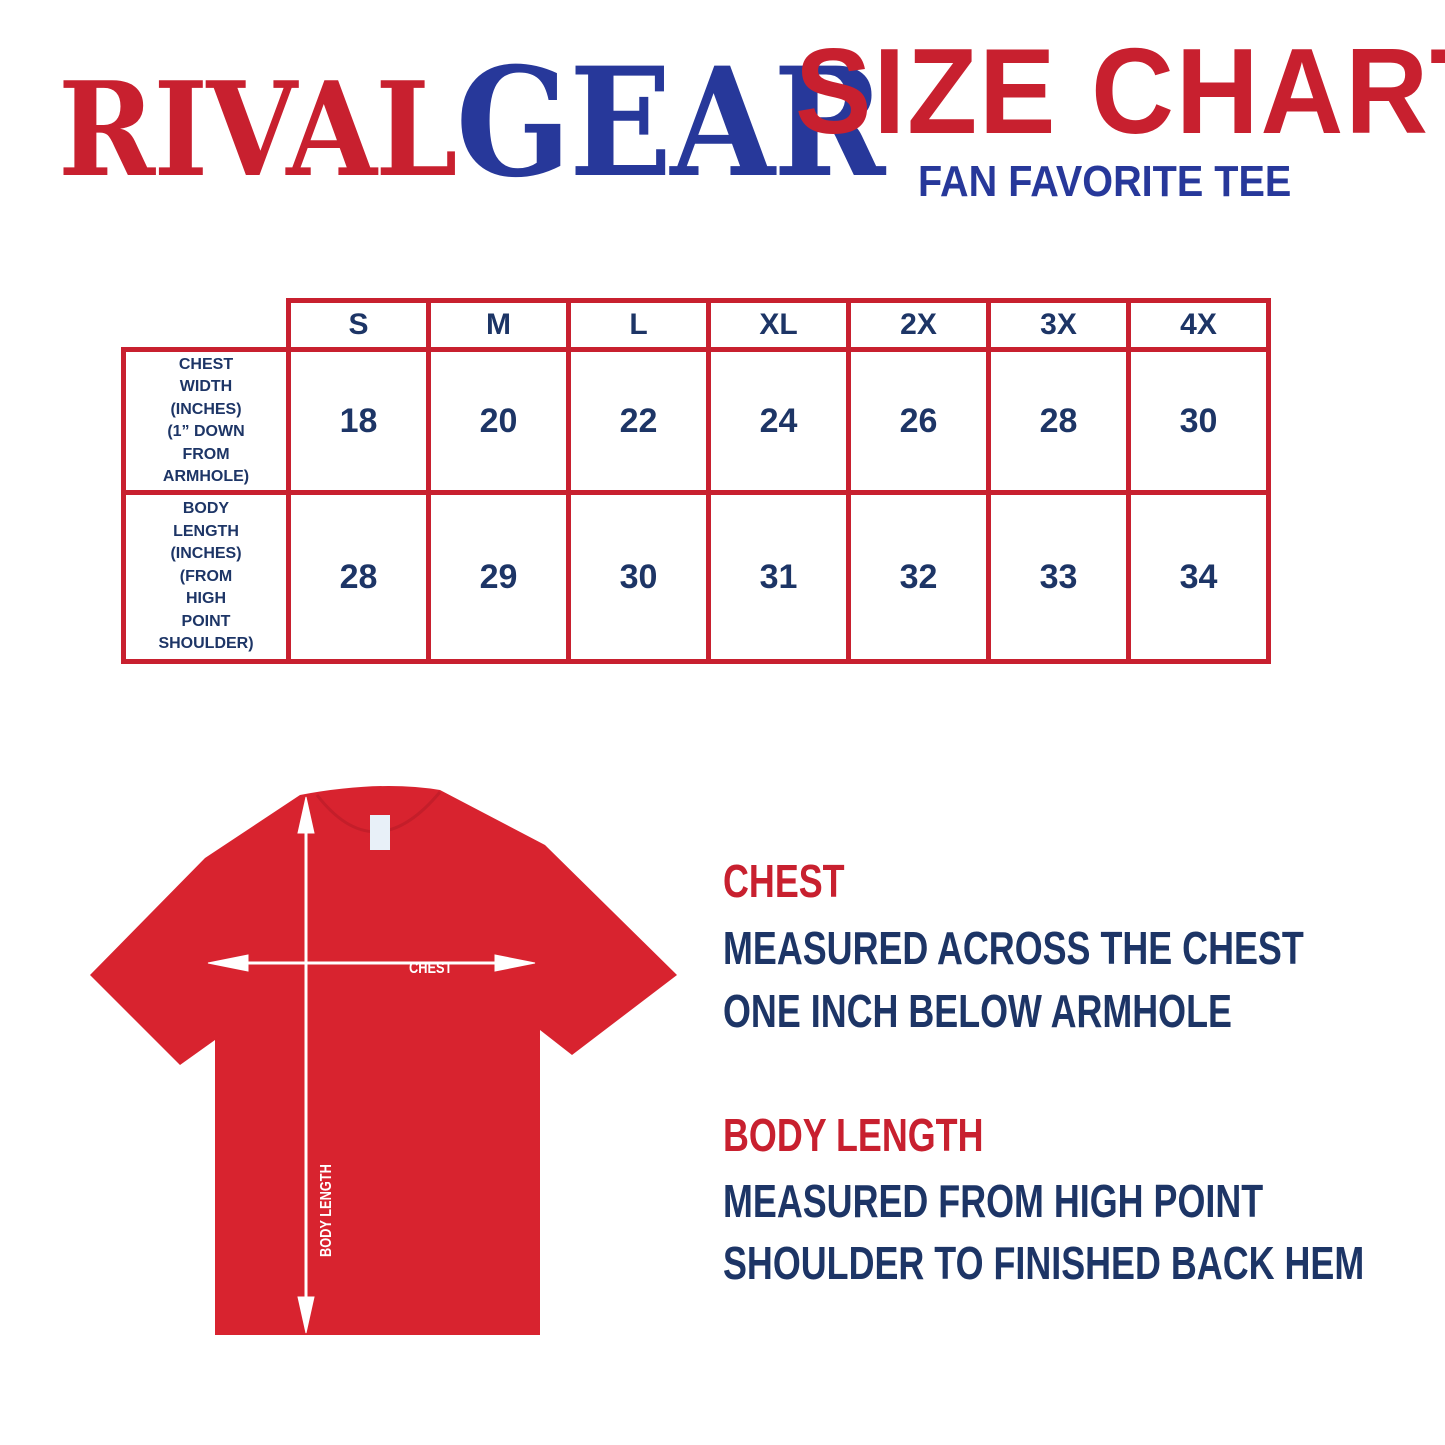 The height and width of the screenshot is (1445, 1445). What do you see at coordinates (638, 421) in the screenshot?
I see `table-cell: 22` at bounding box center [638, 421].